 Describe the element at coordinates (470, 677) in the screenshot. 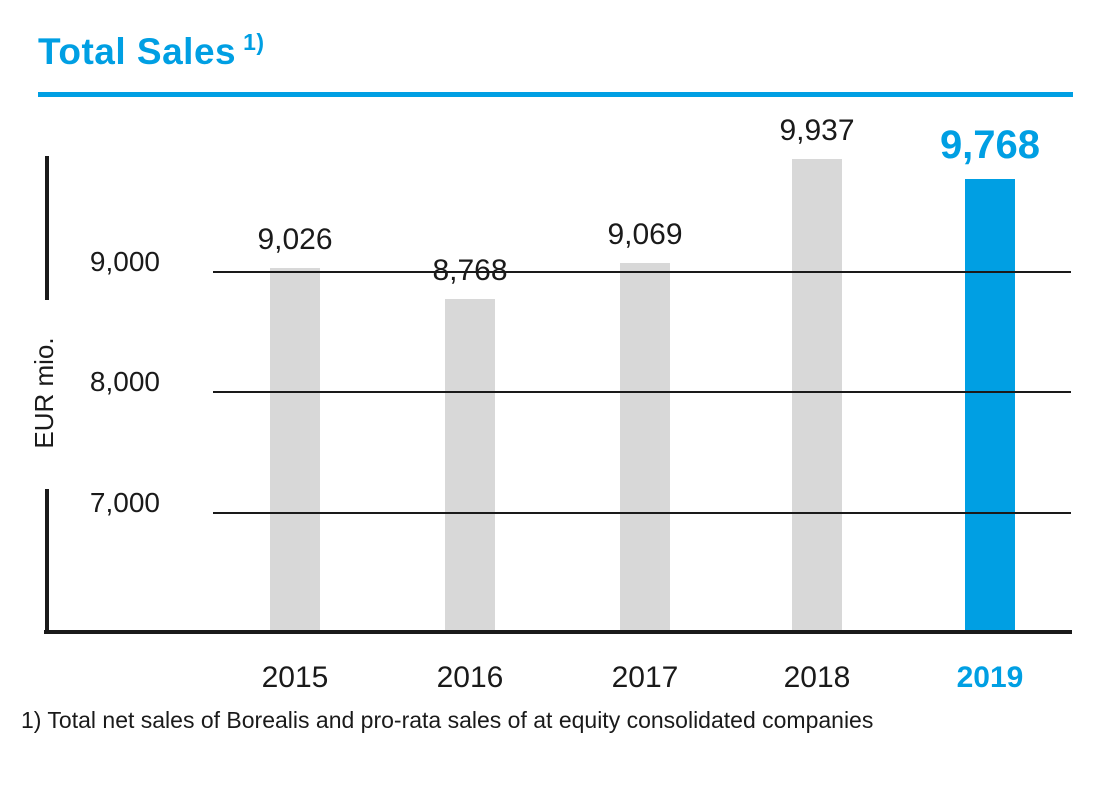

I see `x-tick-label-2016: 2016` at that location.